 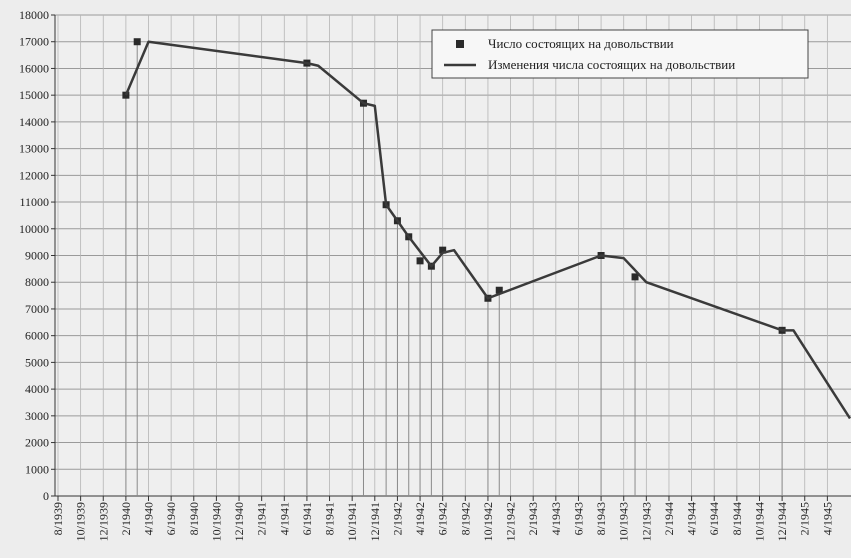 I want to click on x-tick-label: 2/1940, so click(x=126, y=518).